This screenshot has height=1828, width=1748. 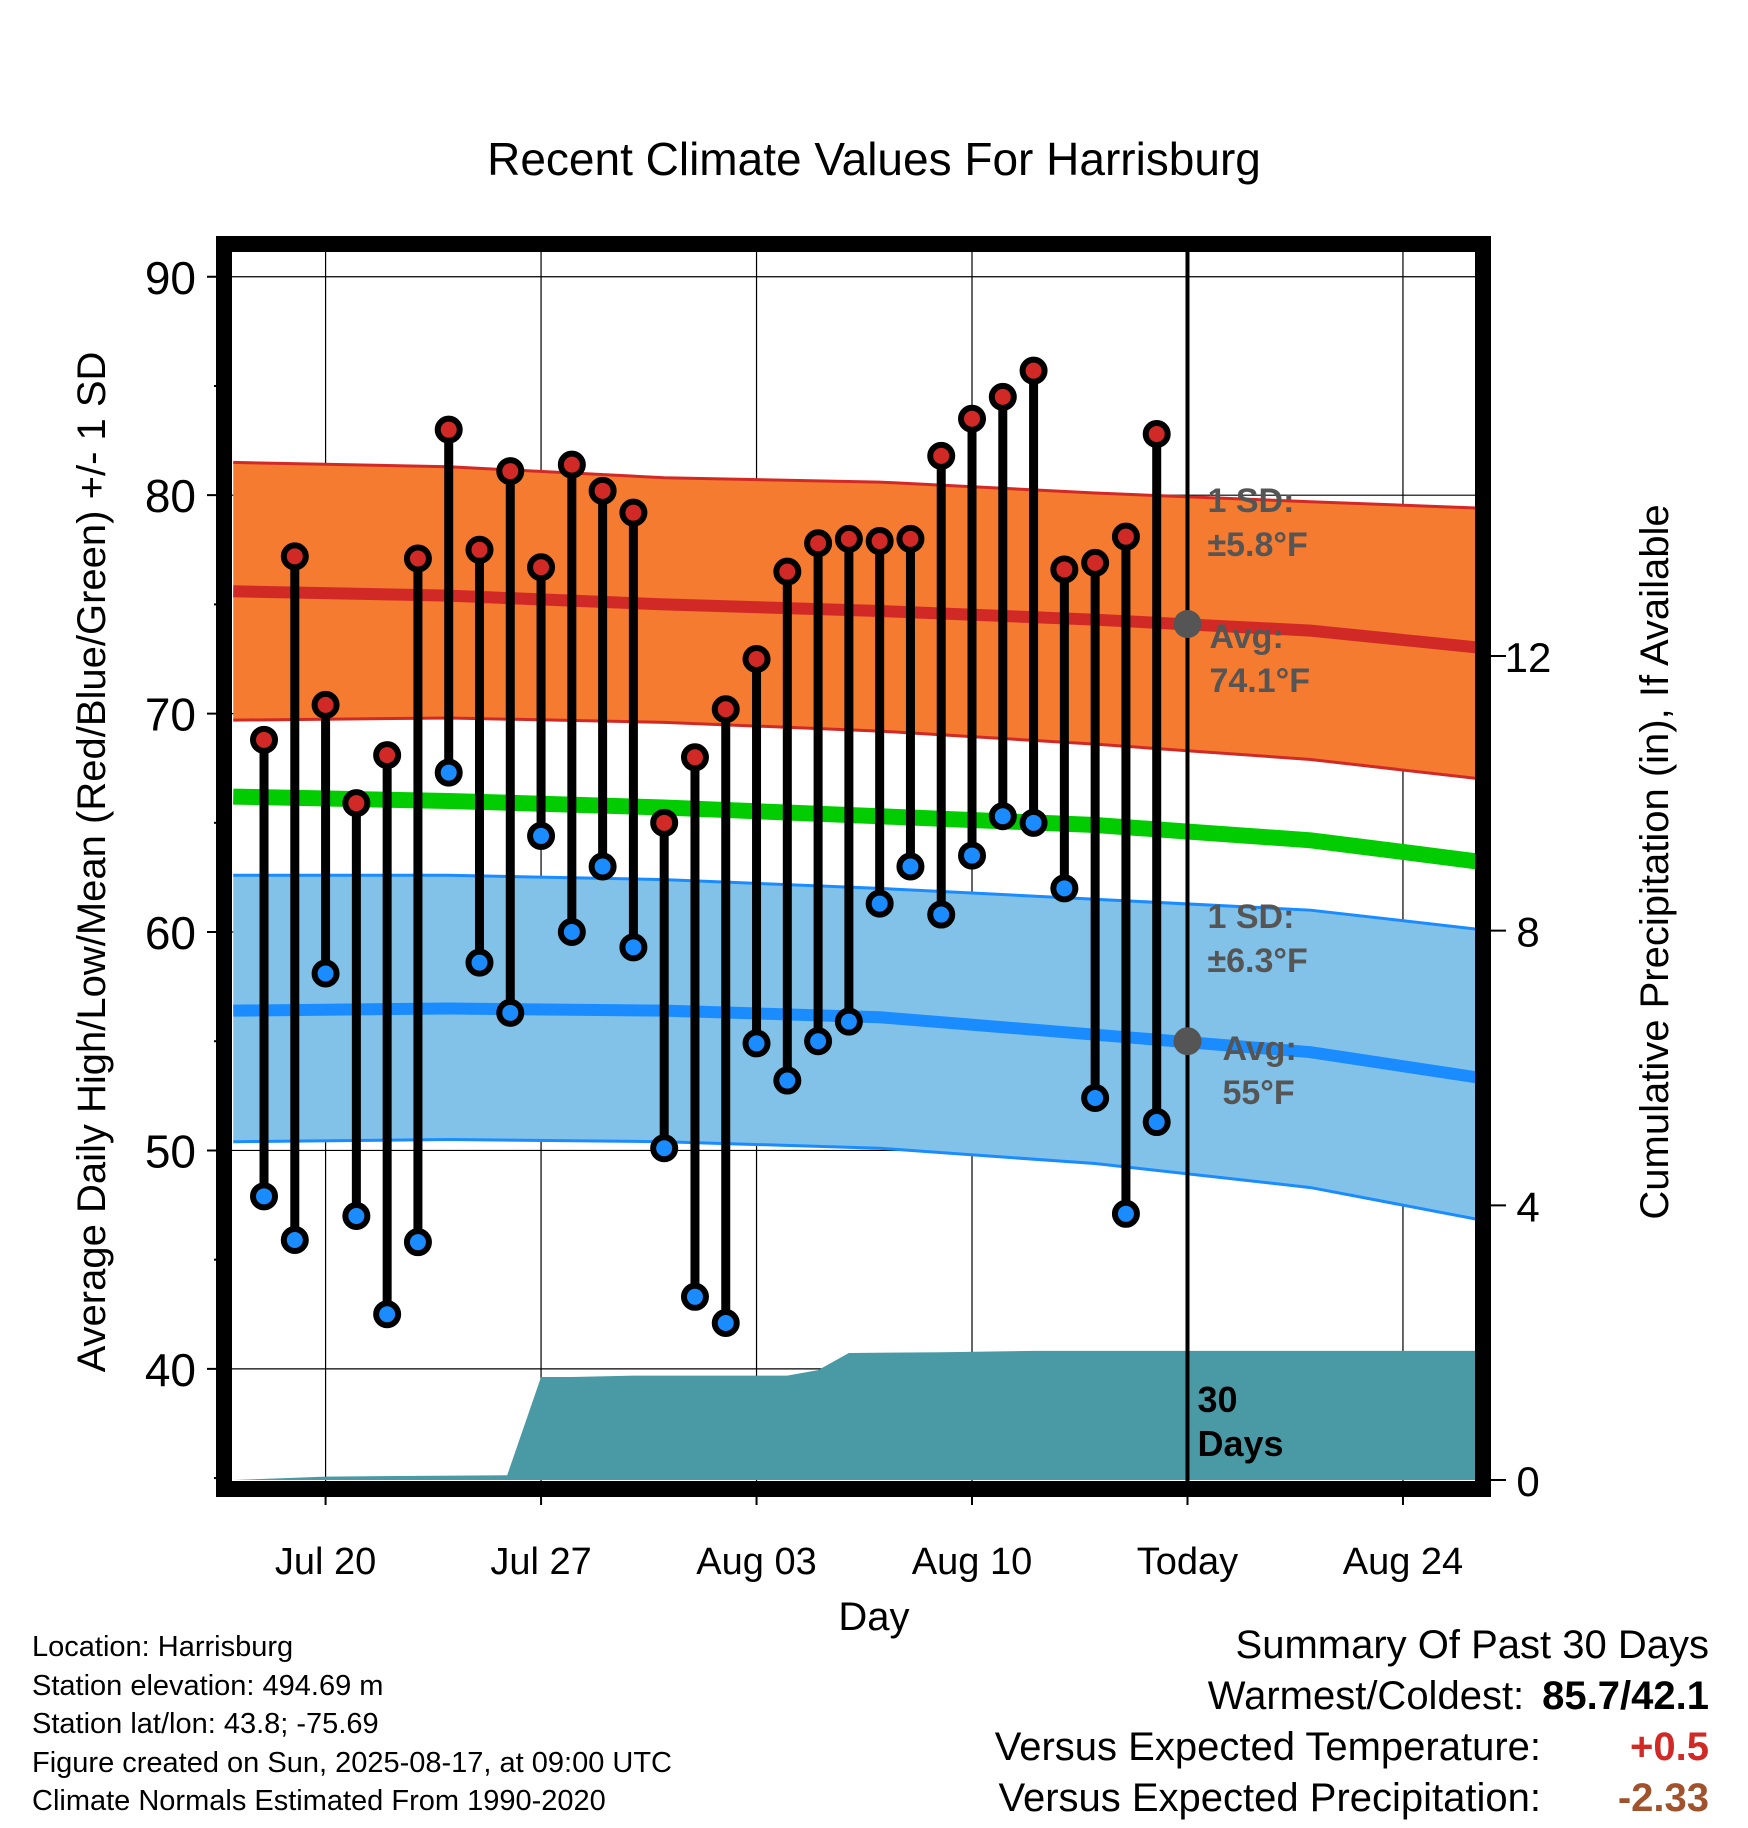 What do you see at coordinates (1625, 1696) in the screenshot?
I see `warm-cold-value: 85.7/42.1` at bounding box center [1625, 1696].